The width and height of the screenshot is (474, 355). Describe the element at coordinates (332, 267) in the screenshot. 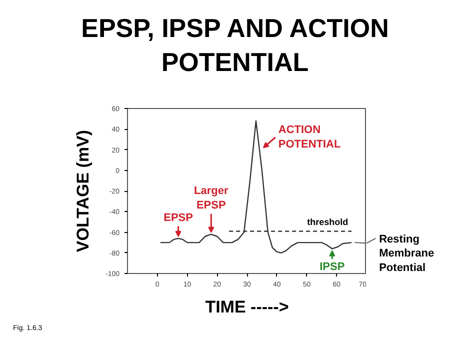

I see `annotation: IPSP` at that location.